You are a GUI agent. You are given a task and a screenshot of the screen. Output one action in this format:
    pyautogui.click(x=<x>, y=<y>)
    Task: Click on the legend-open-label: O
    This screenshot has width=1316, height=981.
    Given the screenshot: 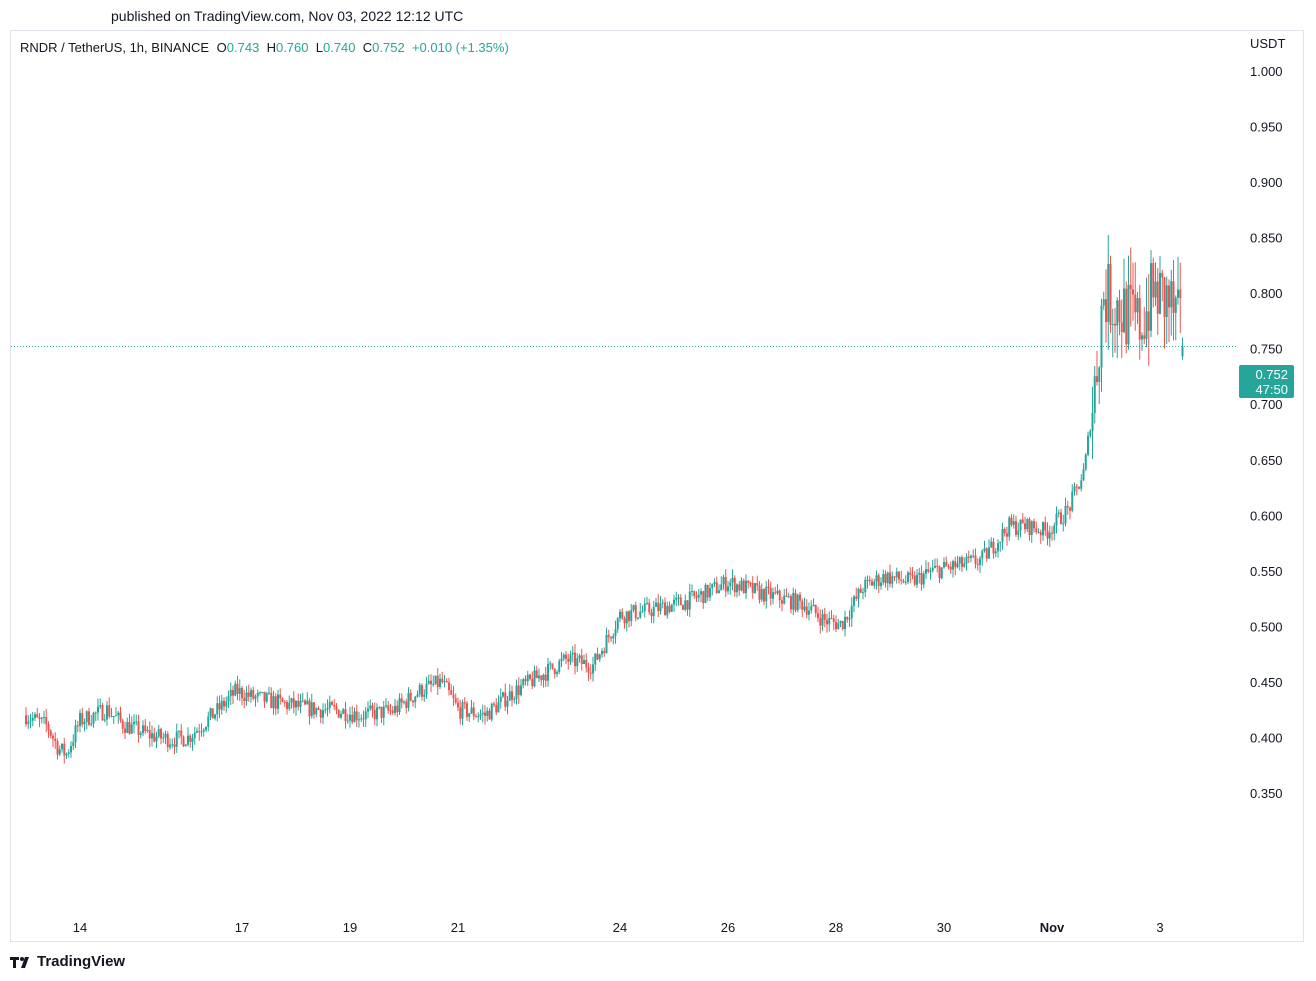 What is the action you would take?
    pyautogui.click(x=221, y=47)
    